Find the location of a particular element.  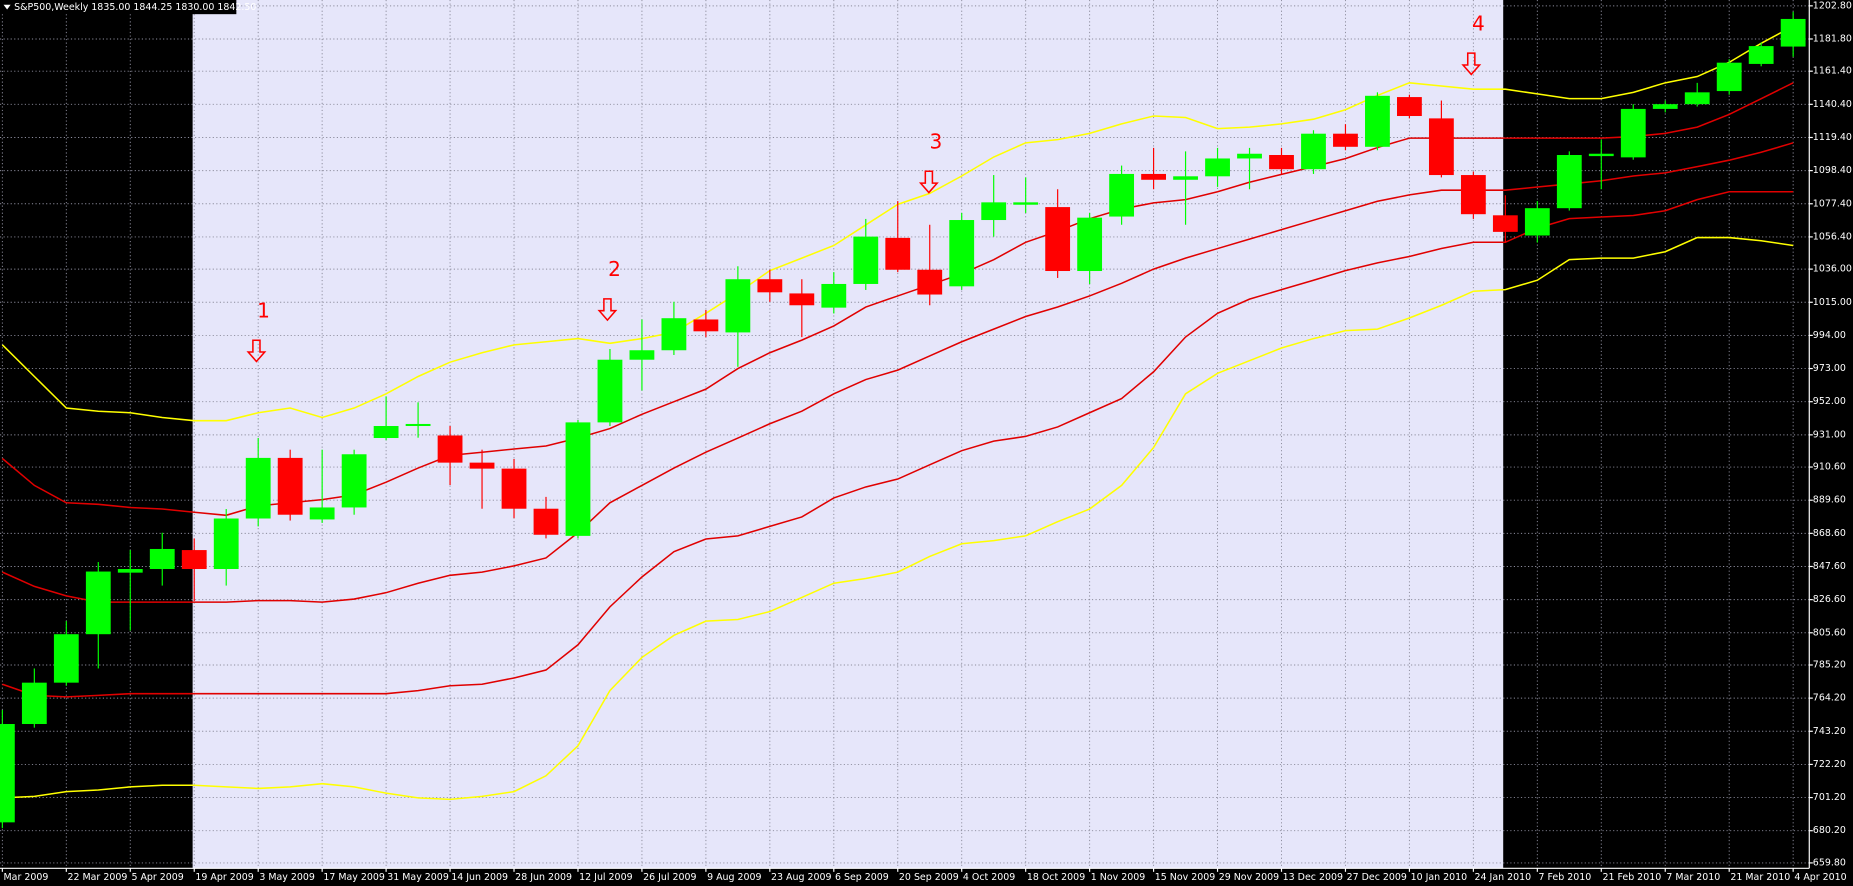

x-tick-label: 9 Aug 2009 is located at coordinates (734, 877).